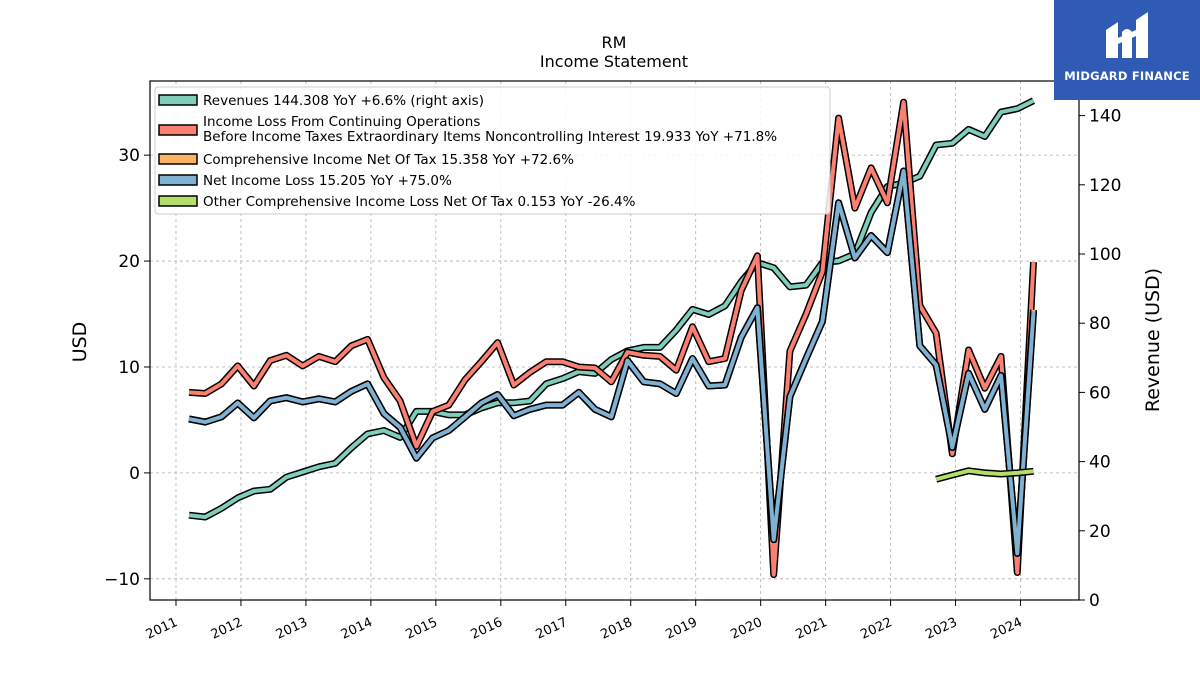 This screenshot has width=1200, height=675. What do you see at coordinates (134, 474) in the screenshot?
I see `y-tick-label: 0` at bounding box center [134, 474].